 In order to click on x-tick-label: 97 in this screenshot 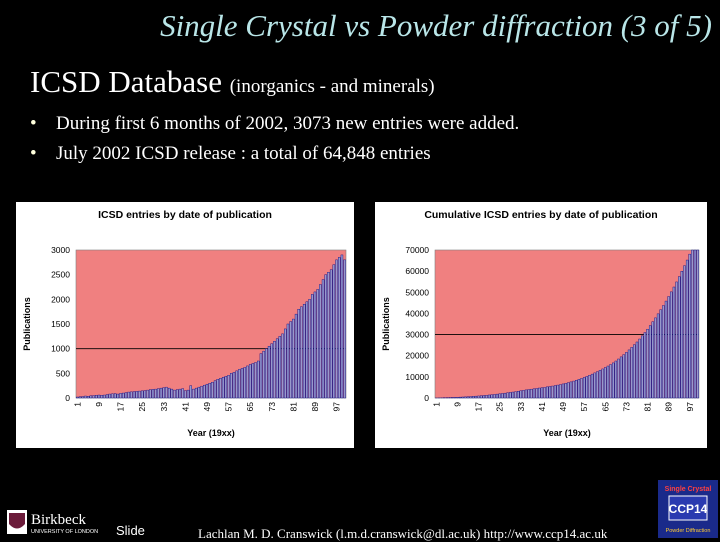, I will do `click(337, 407)`.